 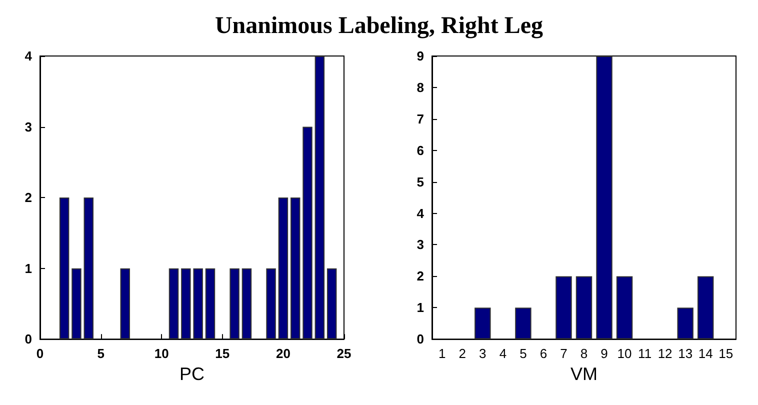 I want to click on x-tick-label: 12, so click(x=665, y=354).